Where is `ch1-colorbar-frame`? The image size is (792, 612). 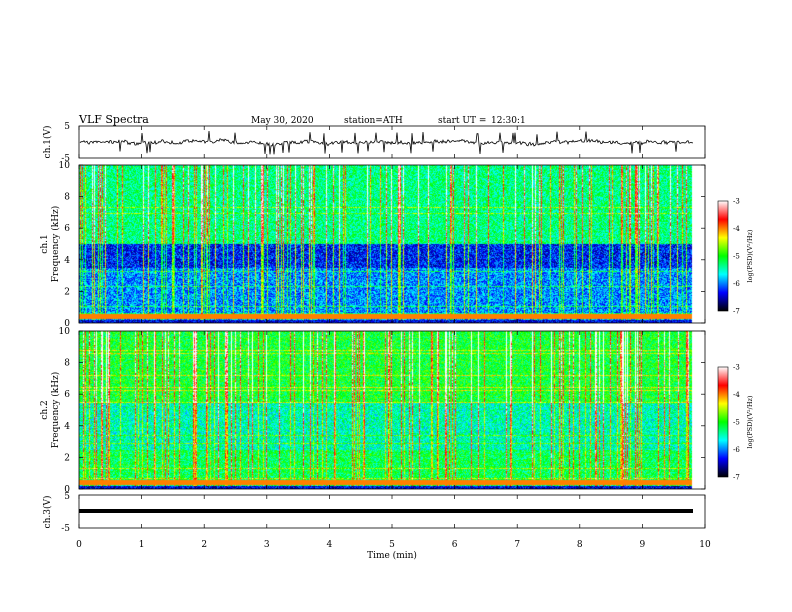 ch1-colorbar-frame is located at coordinates (723, 256).